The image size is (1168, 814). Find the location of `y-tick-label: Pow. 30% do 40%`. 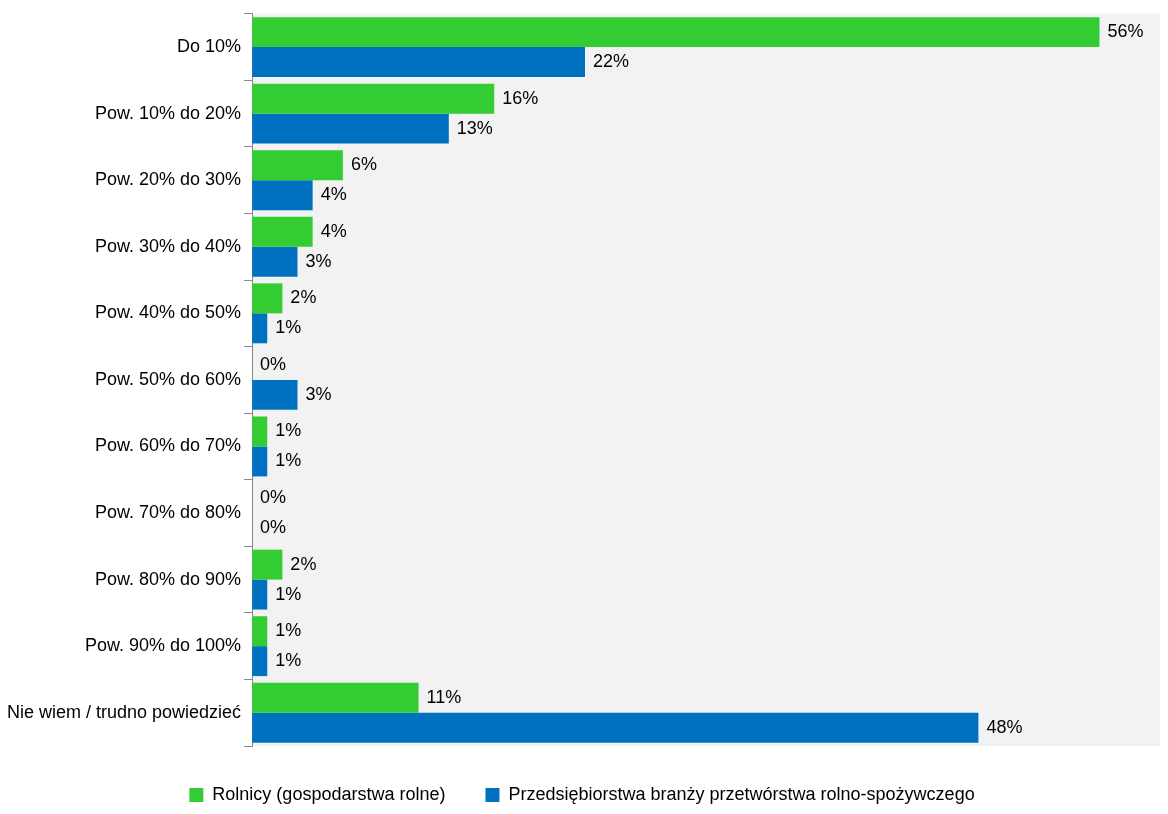

y-tick-label: Pow. 30% do 40% is located at coordinates (168, 245).